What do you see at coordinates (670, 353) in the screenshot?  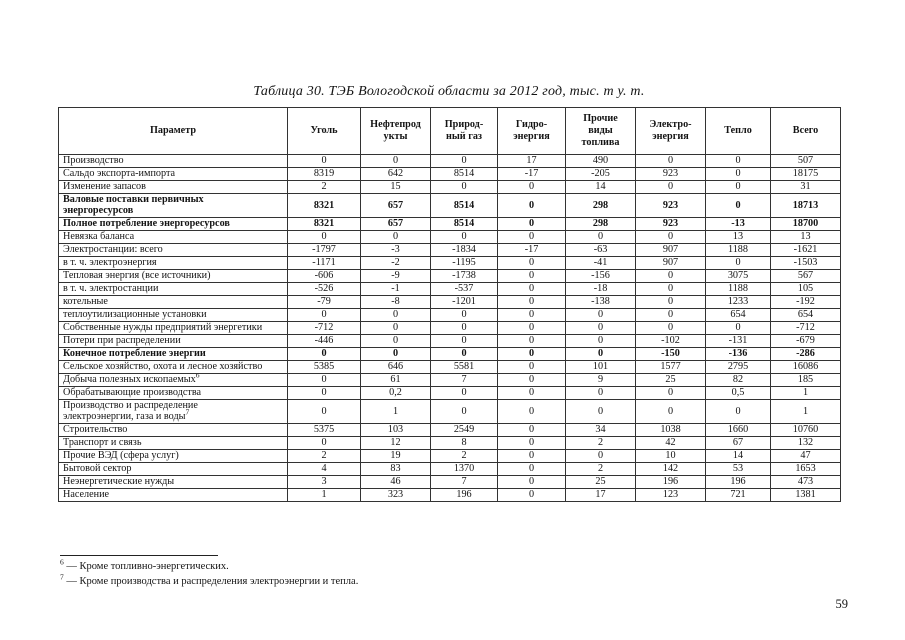 I see `cell-value: -150` at bounding box center [670, 353].